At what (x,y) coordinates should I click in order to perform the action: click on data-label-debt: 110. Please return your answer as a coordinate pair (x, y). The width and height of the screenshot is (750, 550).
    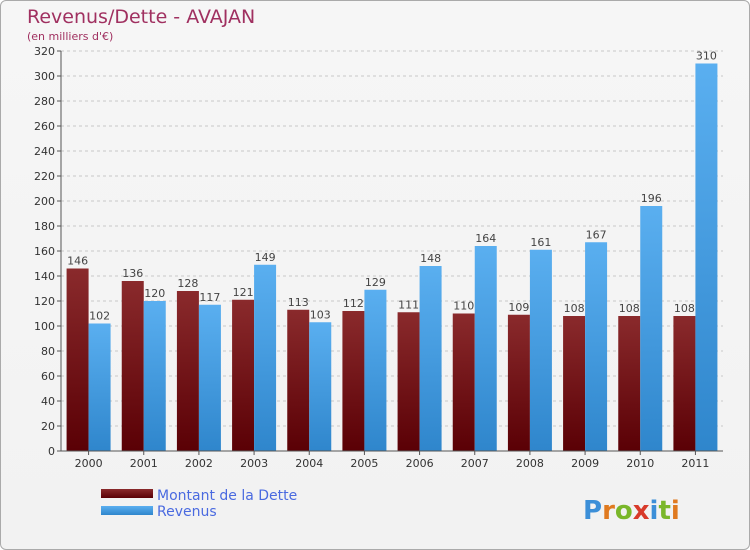
    Looking at the image, I should click on (463, 306).